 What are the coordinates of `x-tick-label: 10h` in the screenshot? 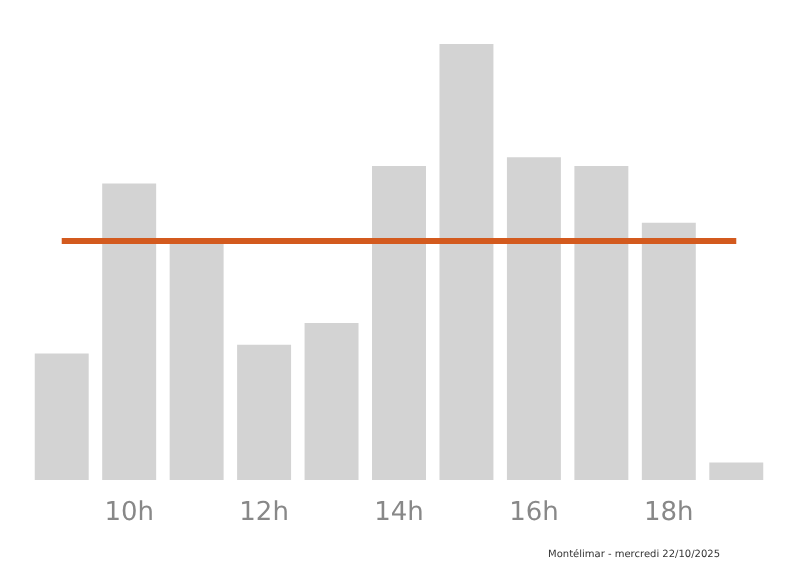 It's located at (129, 513).